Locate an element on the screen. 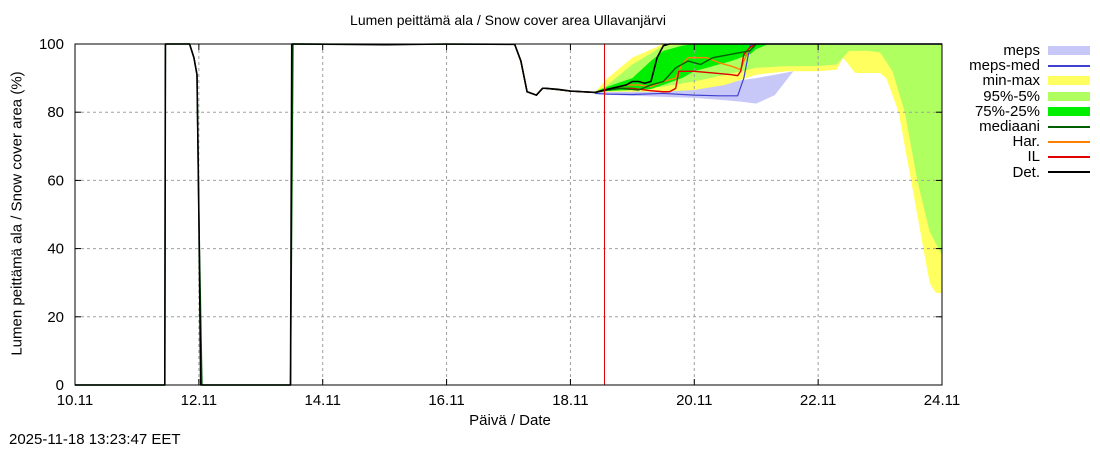 Image resolution: width=1100 pixels, height=450 pixels. legend-label: meps is located at coordinates (1021, 51).